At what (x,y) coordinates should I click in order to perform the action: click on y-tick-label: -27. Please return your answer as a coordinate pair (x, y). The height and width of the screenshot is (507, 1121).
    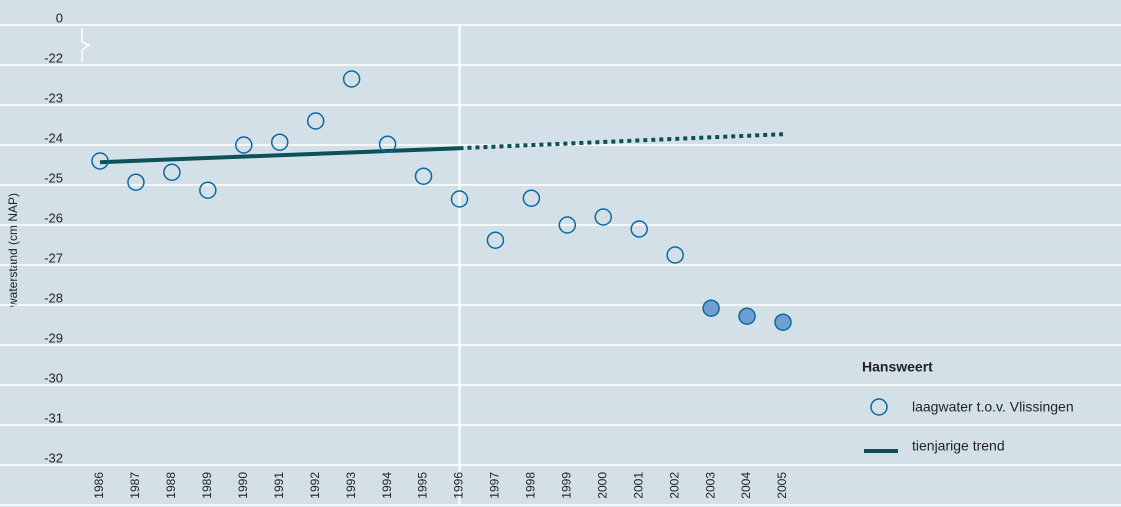
    Looking at the image, I should click on (53, 257).